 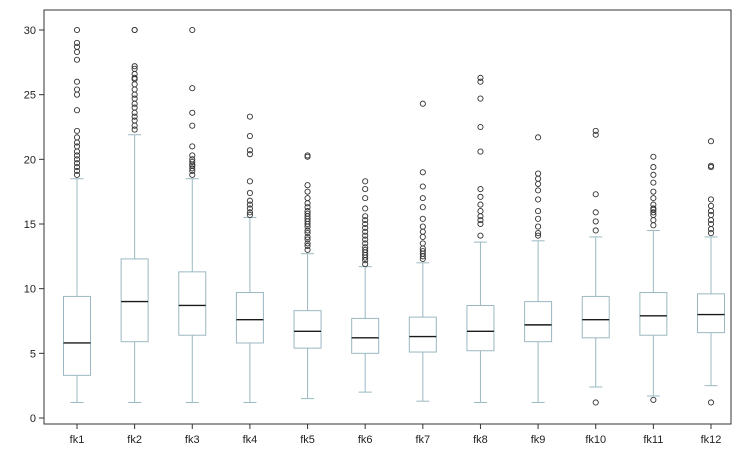 I want to click on x-tick-label-fk2: fk2, so click(x=134, y=440).